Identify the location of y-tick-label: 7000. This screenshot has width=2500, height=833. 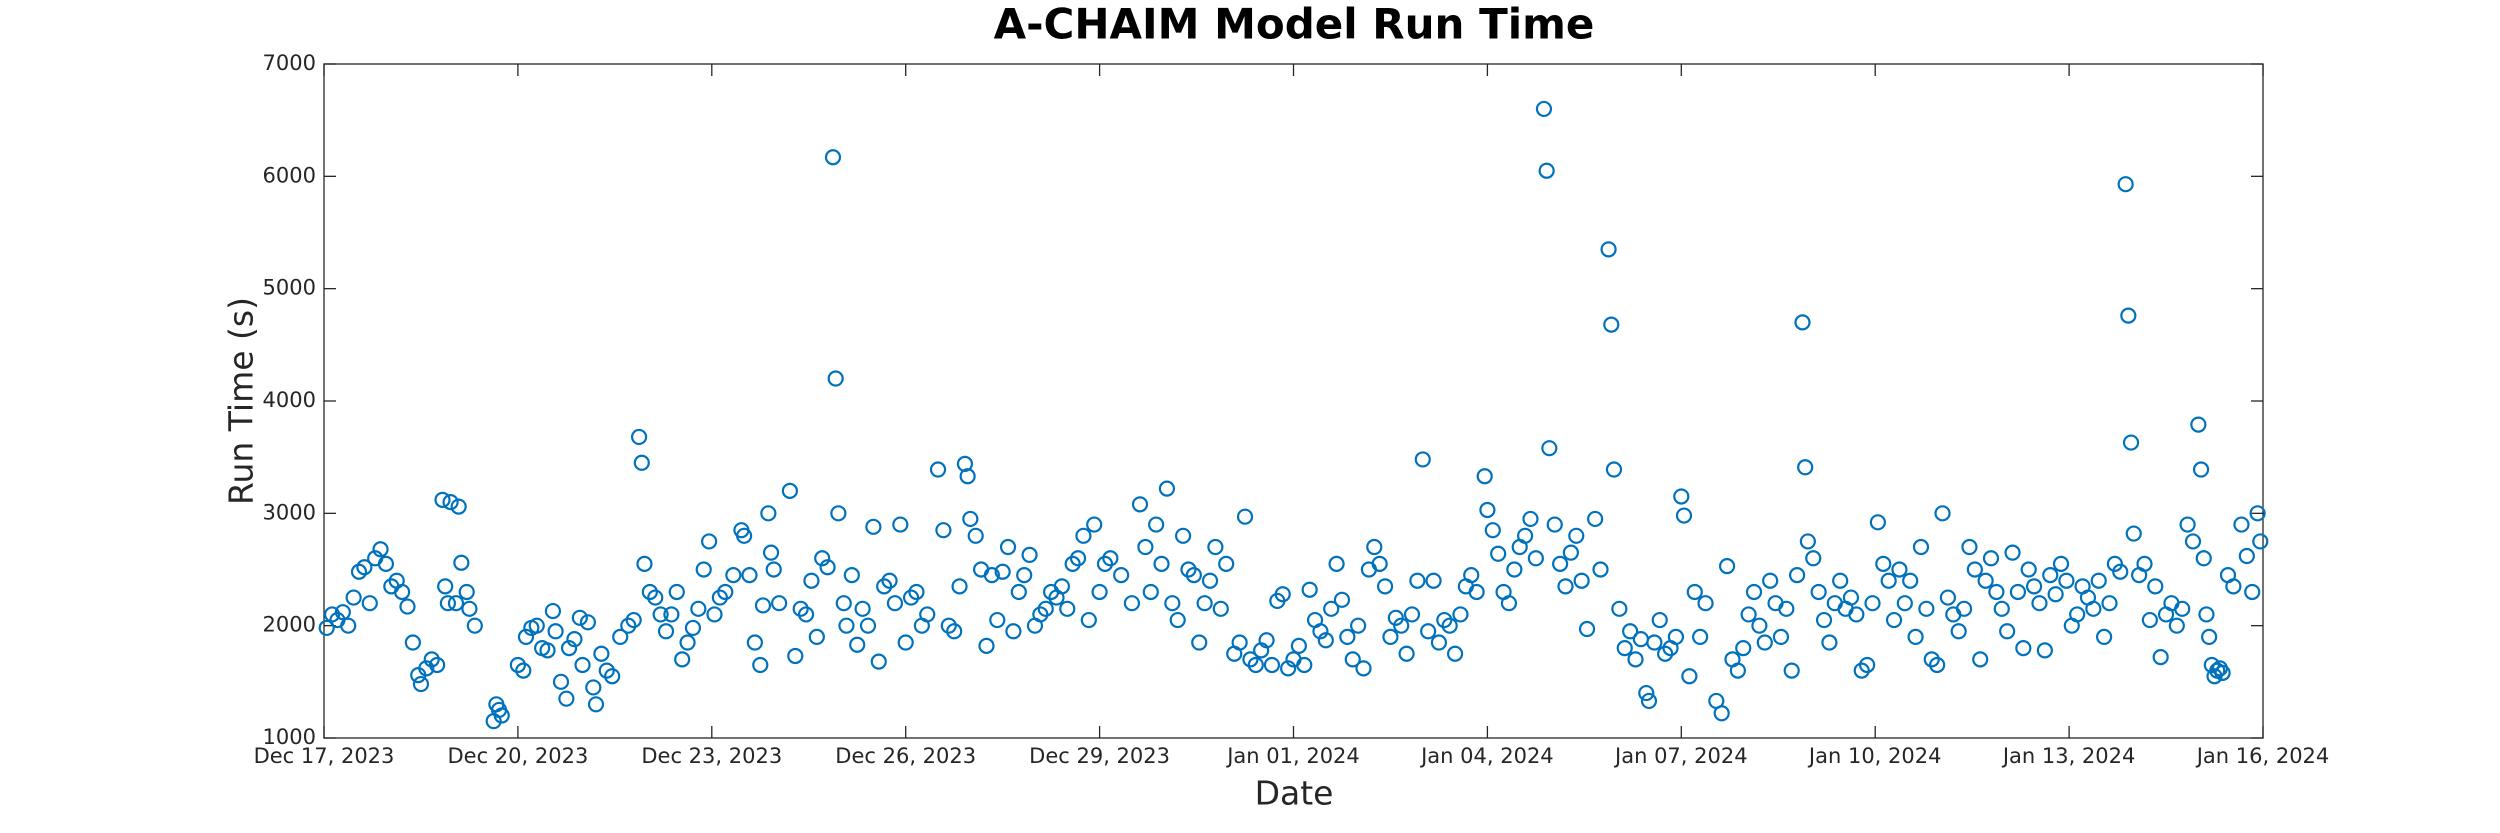
(289, 63).